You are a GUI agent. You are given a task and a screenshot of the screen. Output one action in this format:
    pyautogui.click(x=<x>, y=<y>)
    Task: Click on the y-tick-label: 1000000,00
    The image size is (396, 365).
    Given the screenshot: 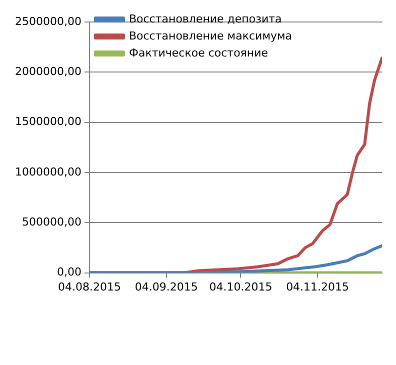 What is the action you would take?
    pyautogui.click(x=48, y=171)
    